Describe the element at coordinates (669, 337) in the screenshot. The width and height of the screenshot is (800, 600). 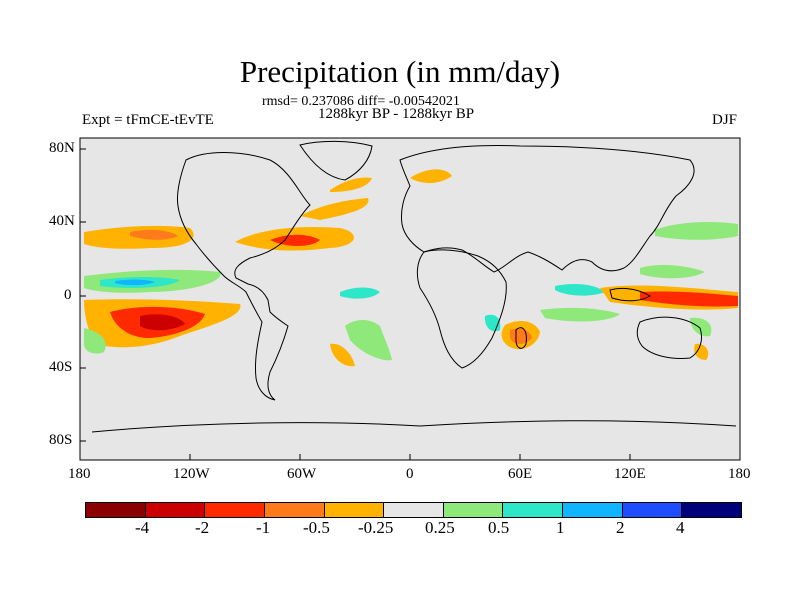
I see `australia-coast` at that location.